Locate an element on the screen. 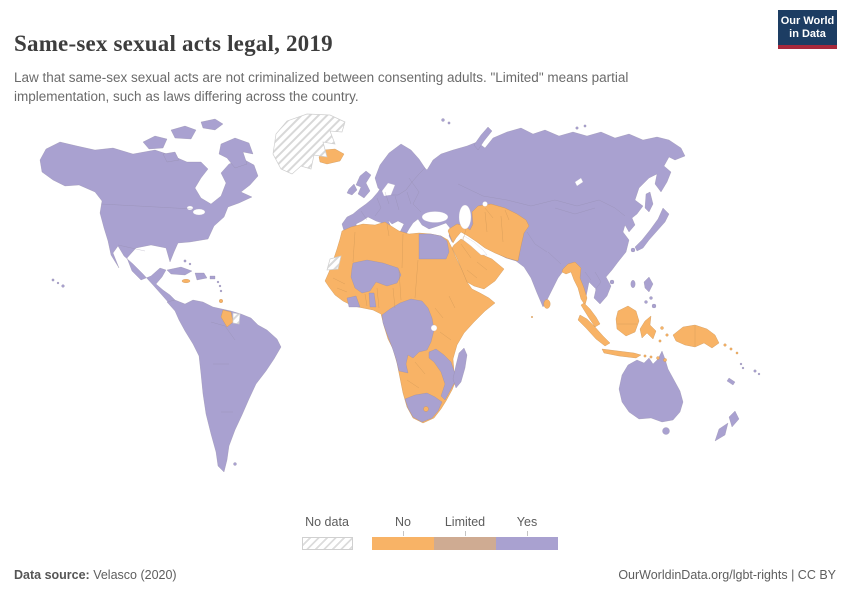  region-australia is located at coordinates (651, 386).